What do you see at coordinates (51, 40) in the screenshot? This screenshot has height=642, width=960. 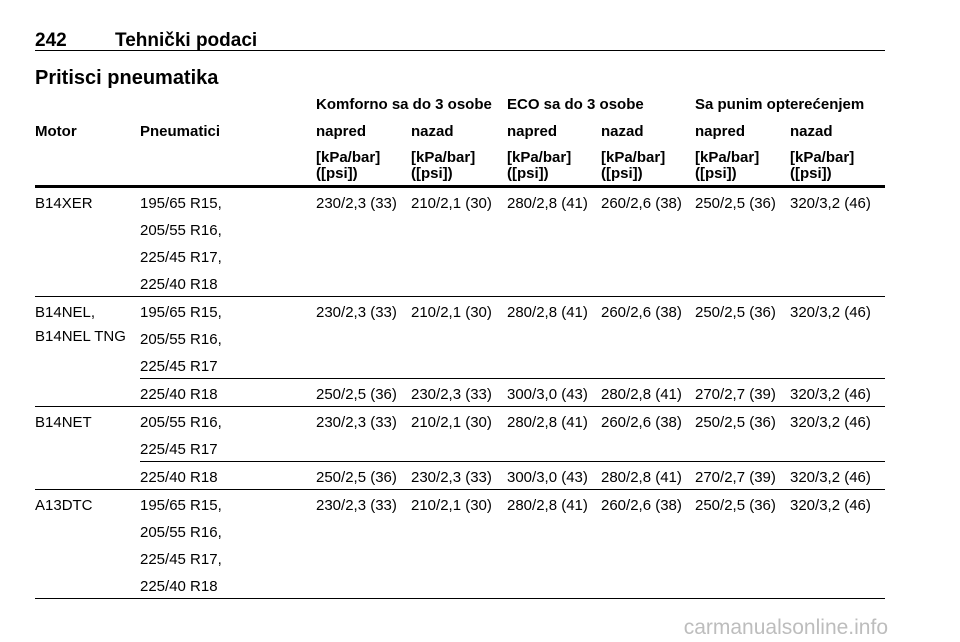 I see `page-number: 242` at bounding box center [51, 40].